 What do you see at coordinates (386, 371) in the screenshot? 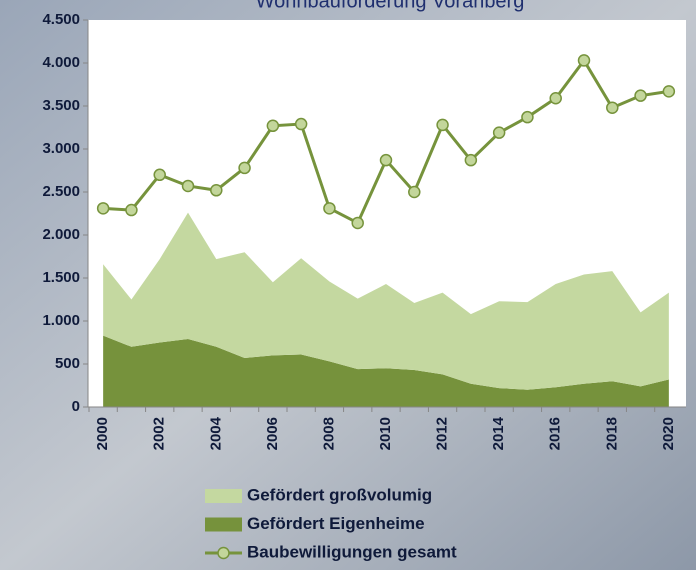
I see `area` at bounding box center [386, 371].